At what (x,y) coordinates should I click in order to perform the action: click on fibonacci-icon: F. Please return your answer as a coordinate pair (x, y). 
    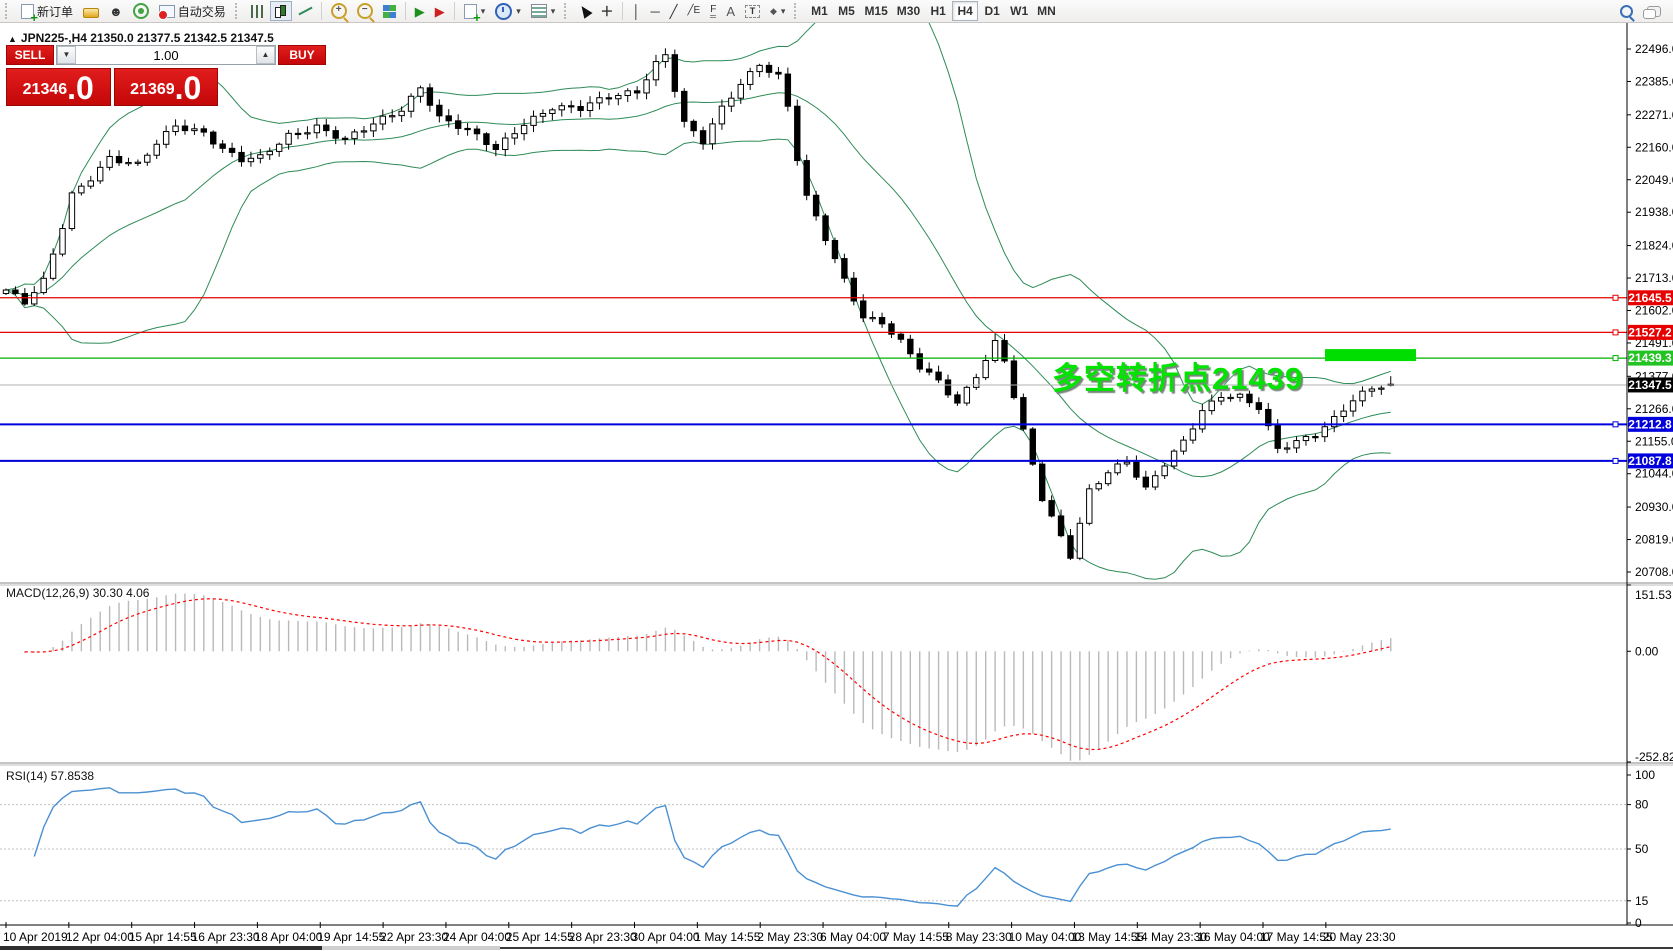
    Looking at the image, I should click on (713, 11).